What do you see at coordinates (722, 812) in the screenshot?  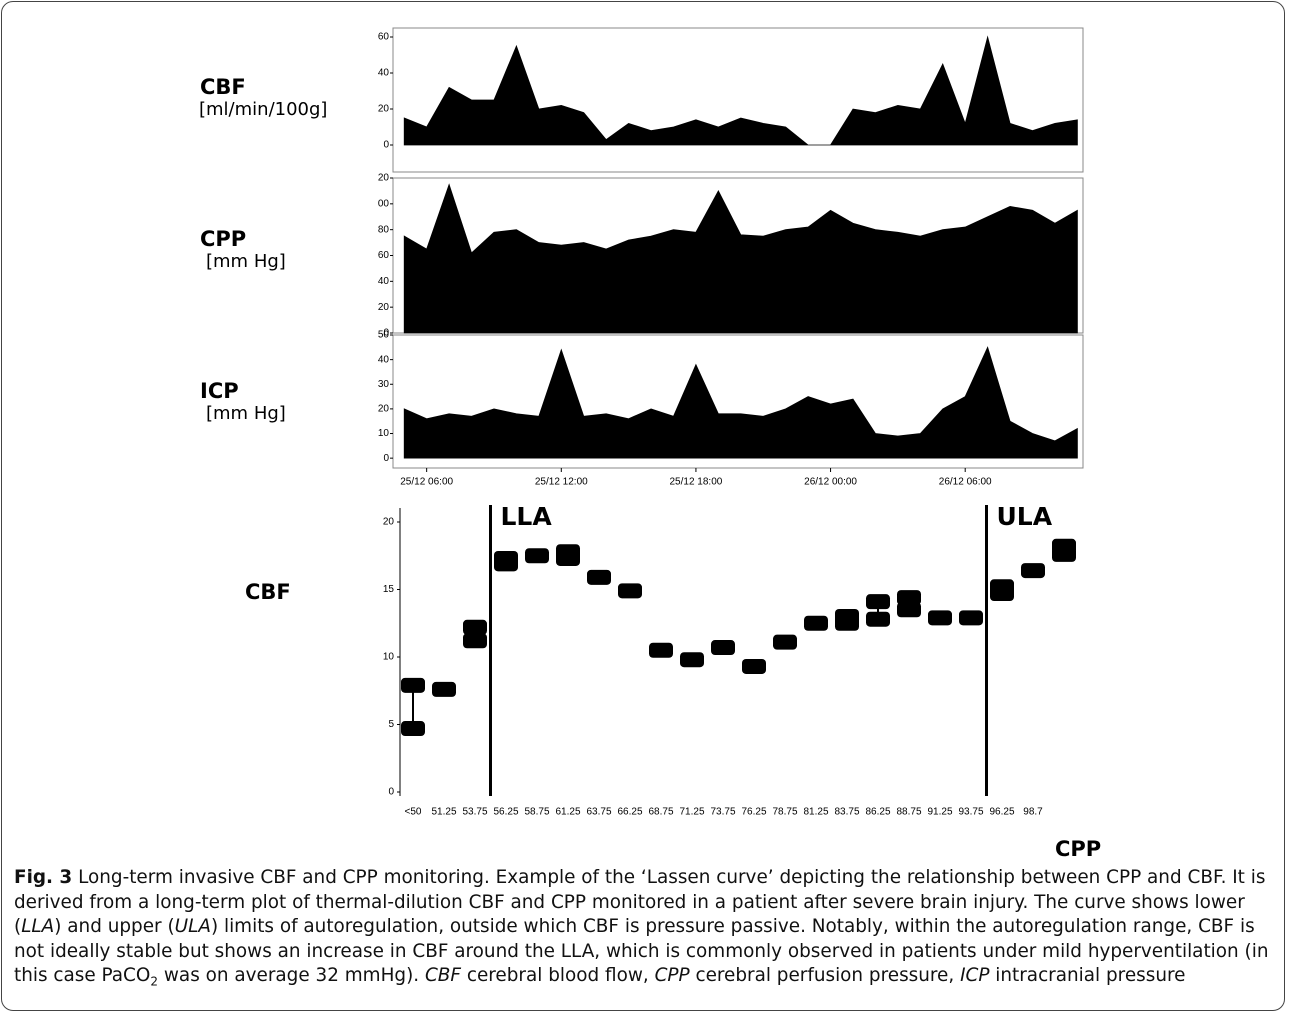 I see `x-tick-label: 73.75` at bounding box center [722, 812].